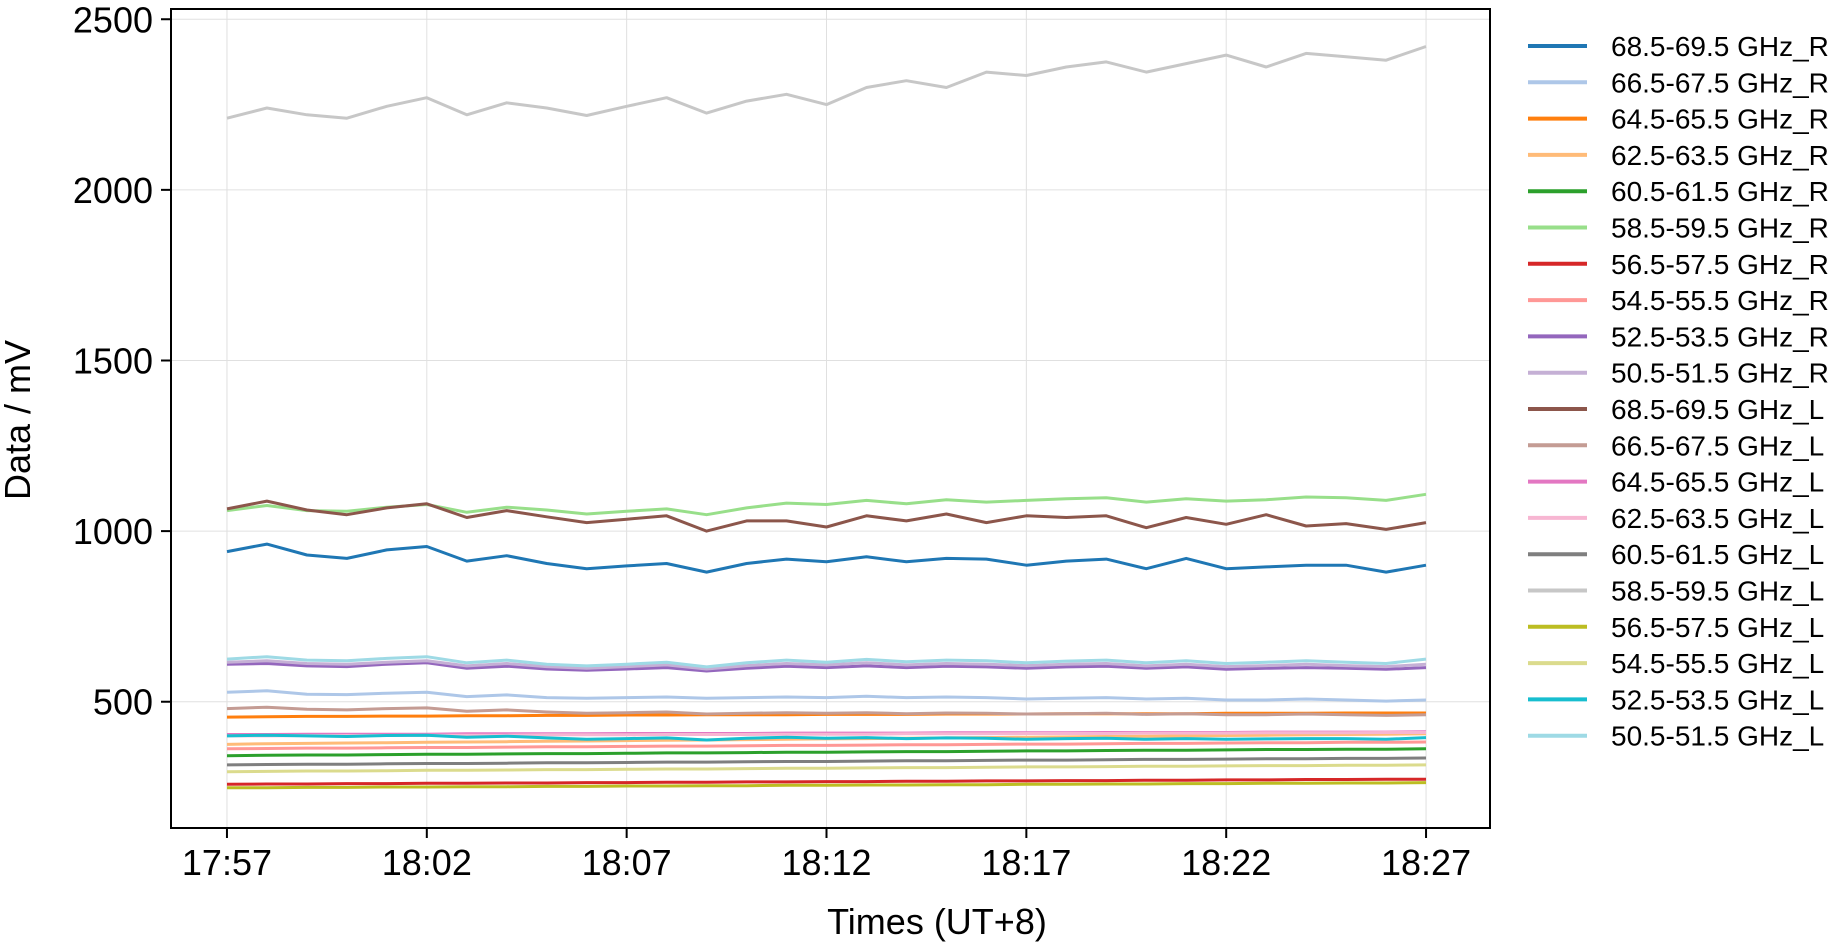 This screenshot has height=944, width=1847. What do you see at coordinates (937, 921) in the screenshot?
I see `x-axis-label: Times (UT+8)` at bounding box center [937, 921].